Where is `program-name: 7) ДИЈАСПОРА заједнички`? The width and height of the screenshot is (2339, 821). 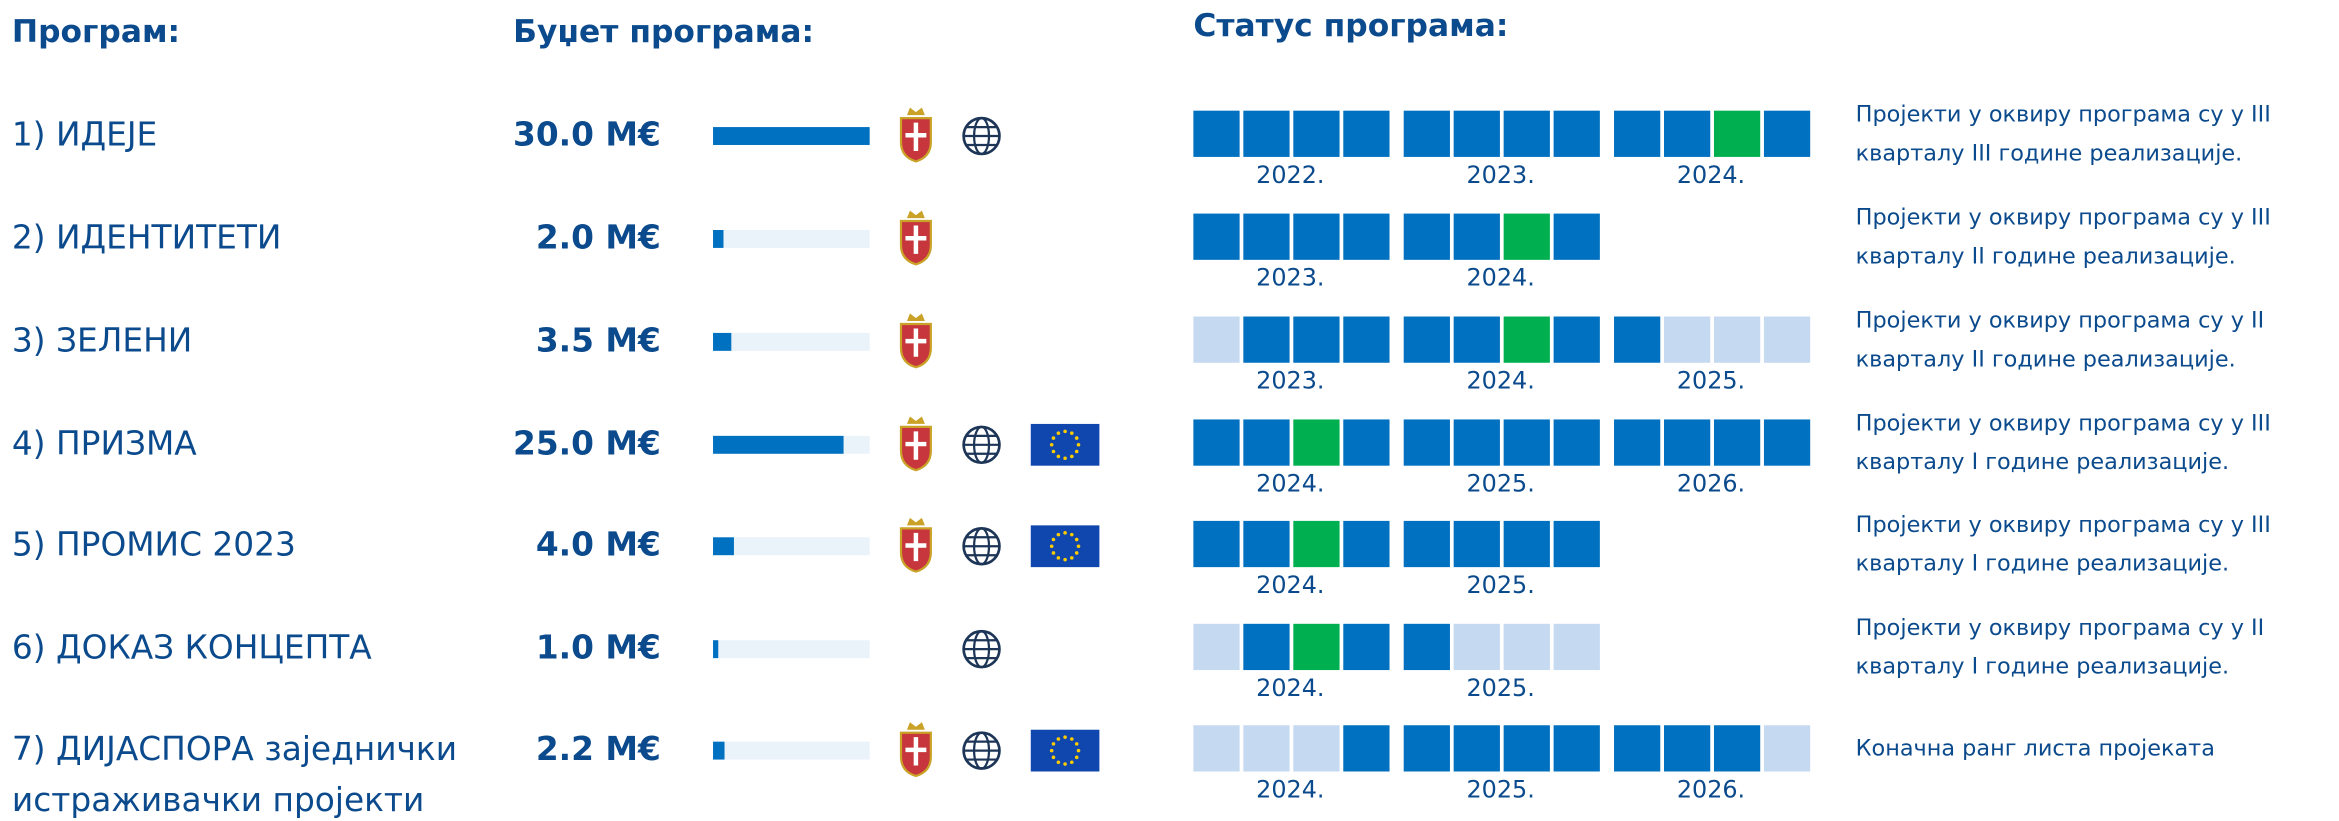
program-name: 7) ДИЈАСПОРА заједнички is located at coordinates (234, 749).